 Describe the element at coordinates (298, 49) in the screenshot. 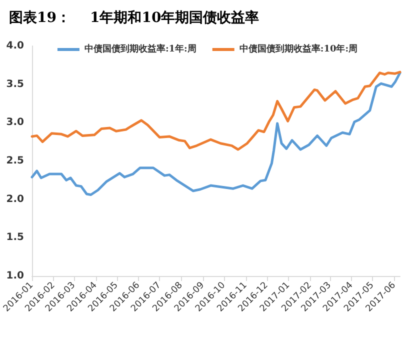

I see `legend-label: 中债国债到期收益率:10年:周` at that location.